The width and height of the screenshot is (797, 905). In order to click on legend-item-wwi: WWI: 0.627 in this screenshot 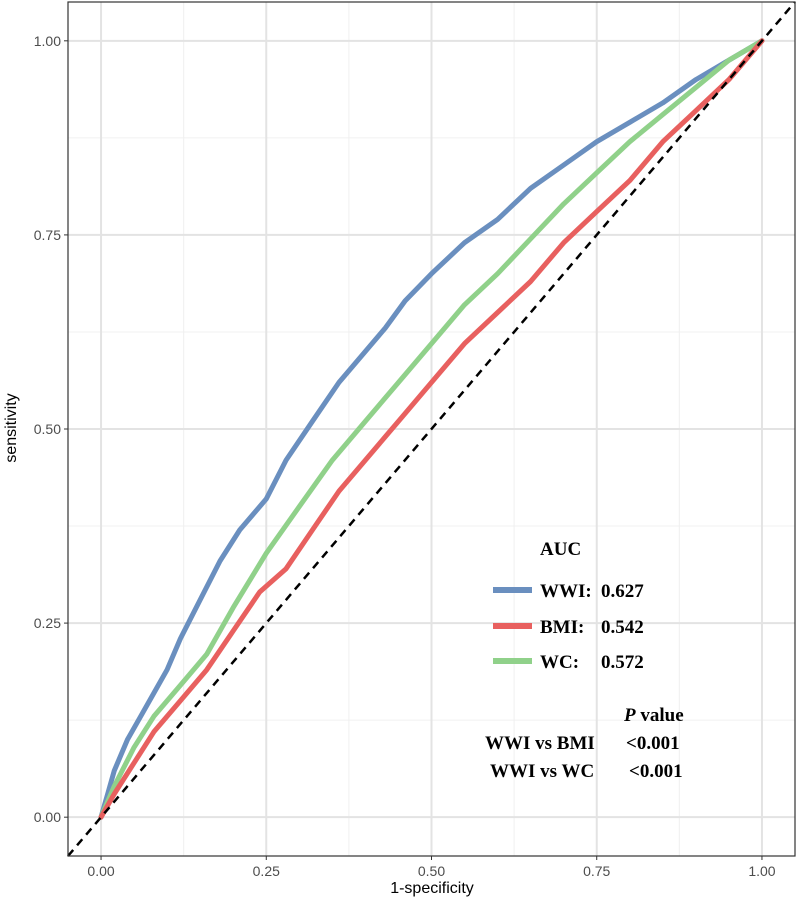, I will do `click(568, 591)`.